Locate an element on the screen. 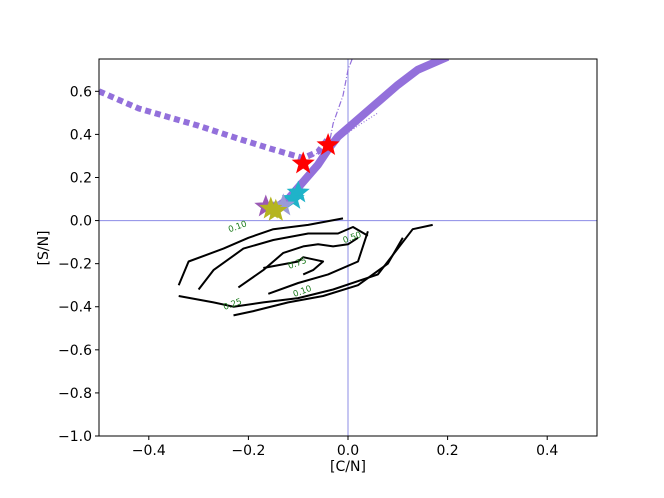  y-tick-label: −0.6 is located at coordinates (75, 351).